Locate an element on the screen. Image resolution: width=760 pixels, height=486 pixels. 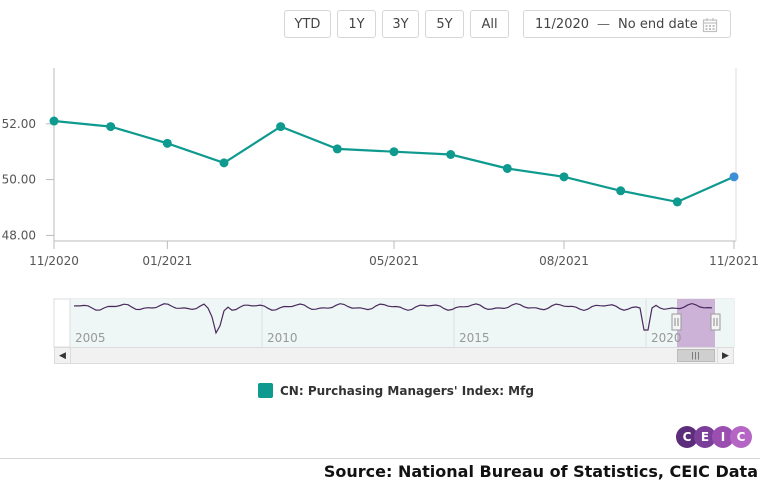
range-5y-button: 5Y is located at coordinates (444, 24).